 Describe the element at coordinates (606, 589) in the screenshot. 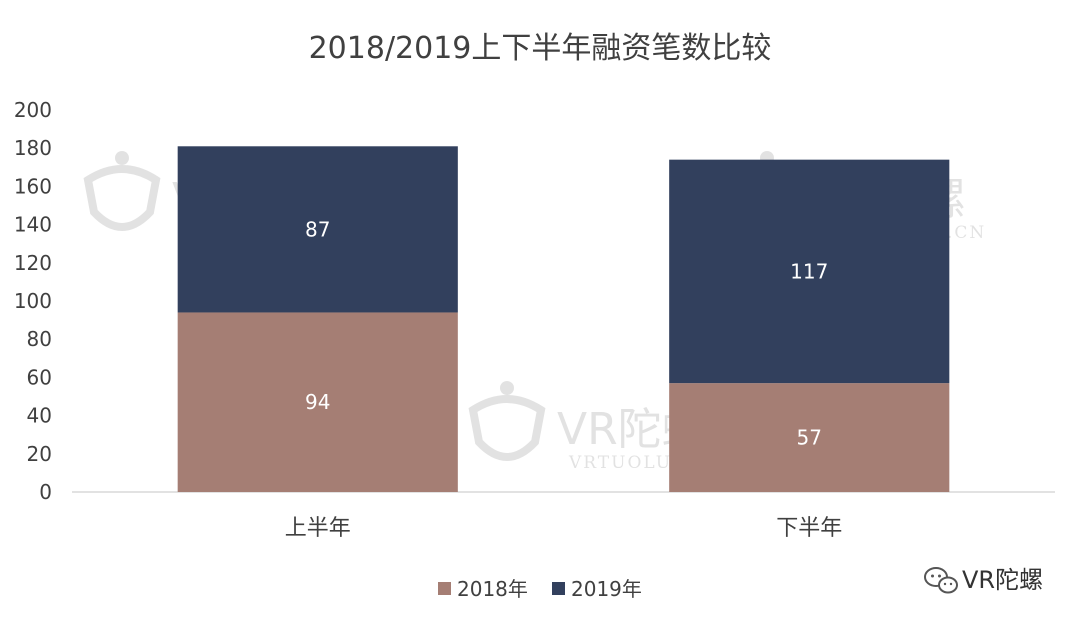

I see `legend-label: 2019年` at that location.